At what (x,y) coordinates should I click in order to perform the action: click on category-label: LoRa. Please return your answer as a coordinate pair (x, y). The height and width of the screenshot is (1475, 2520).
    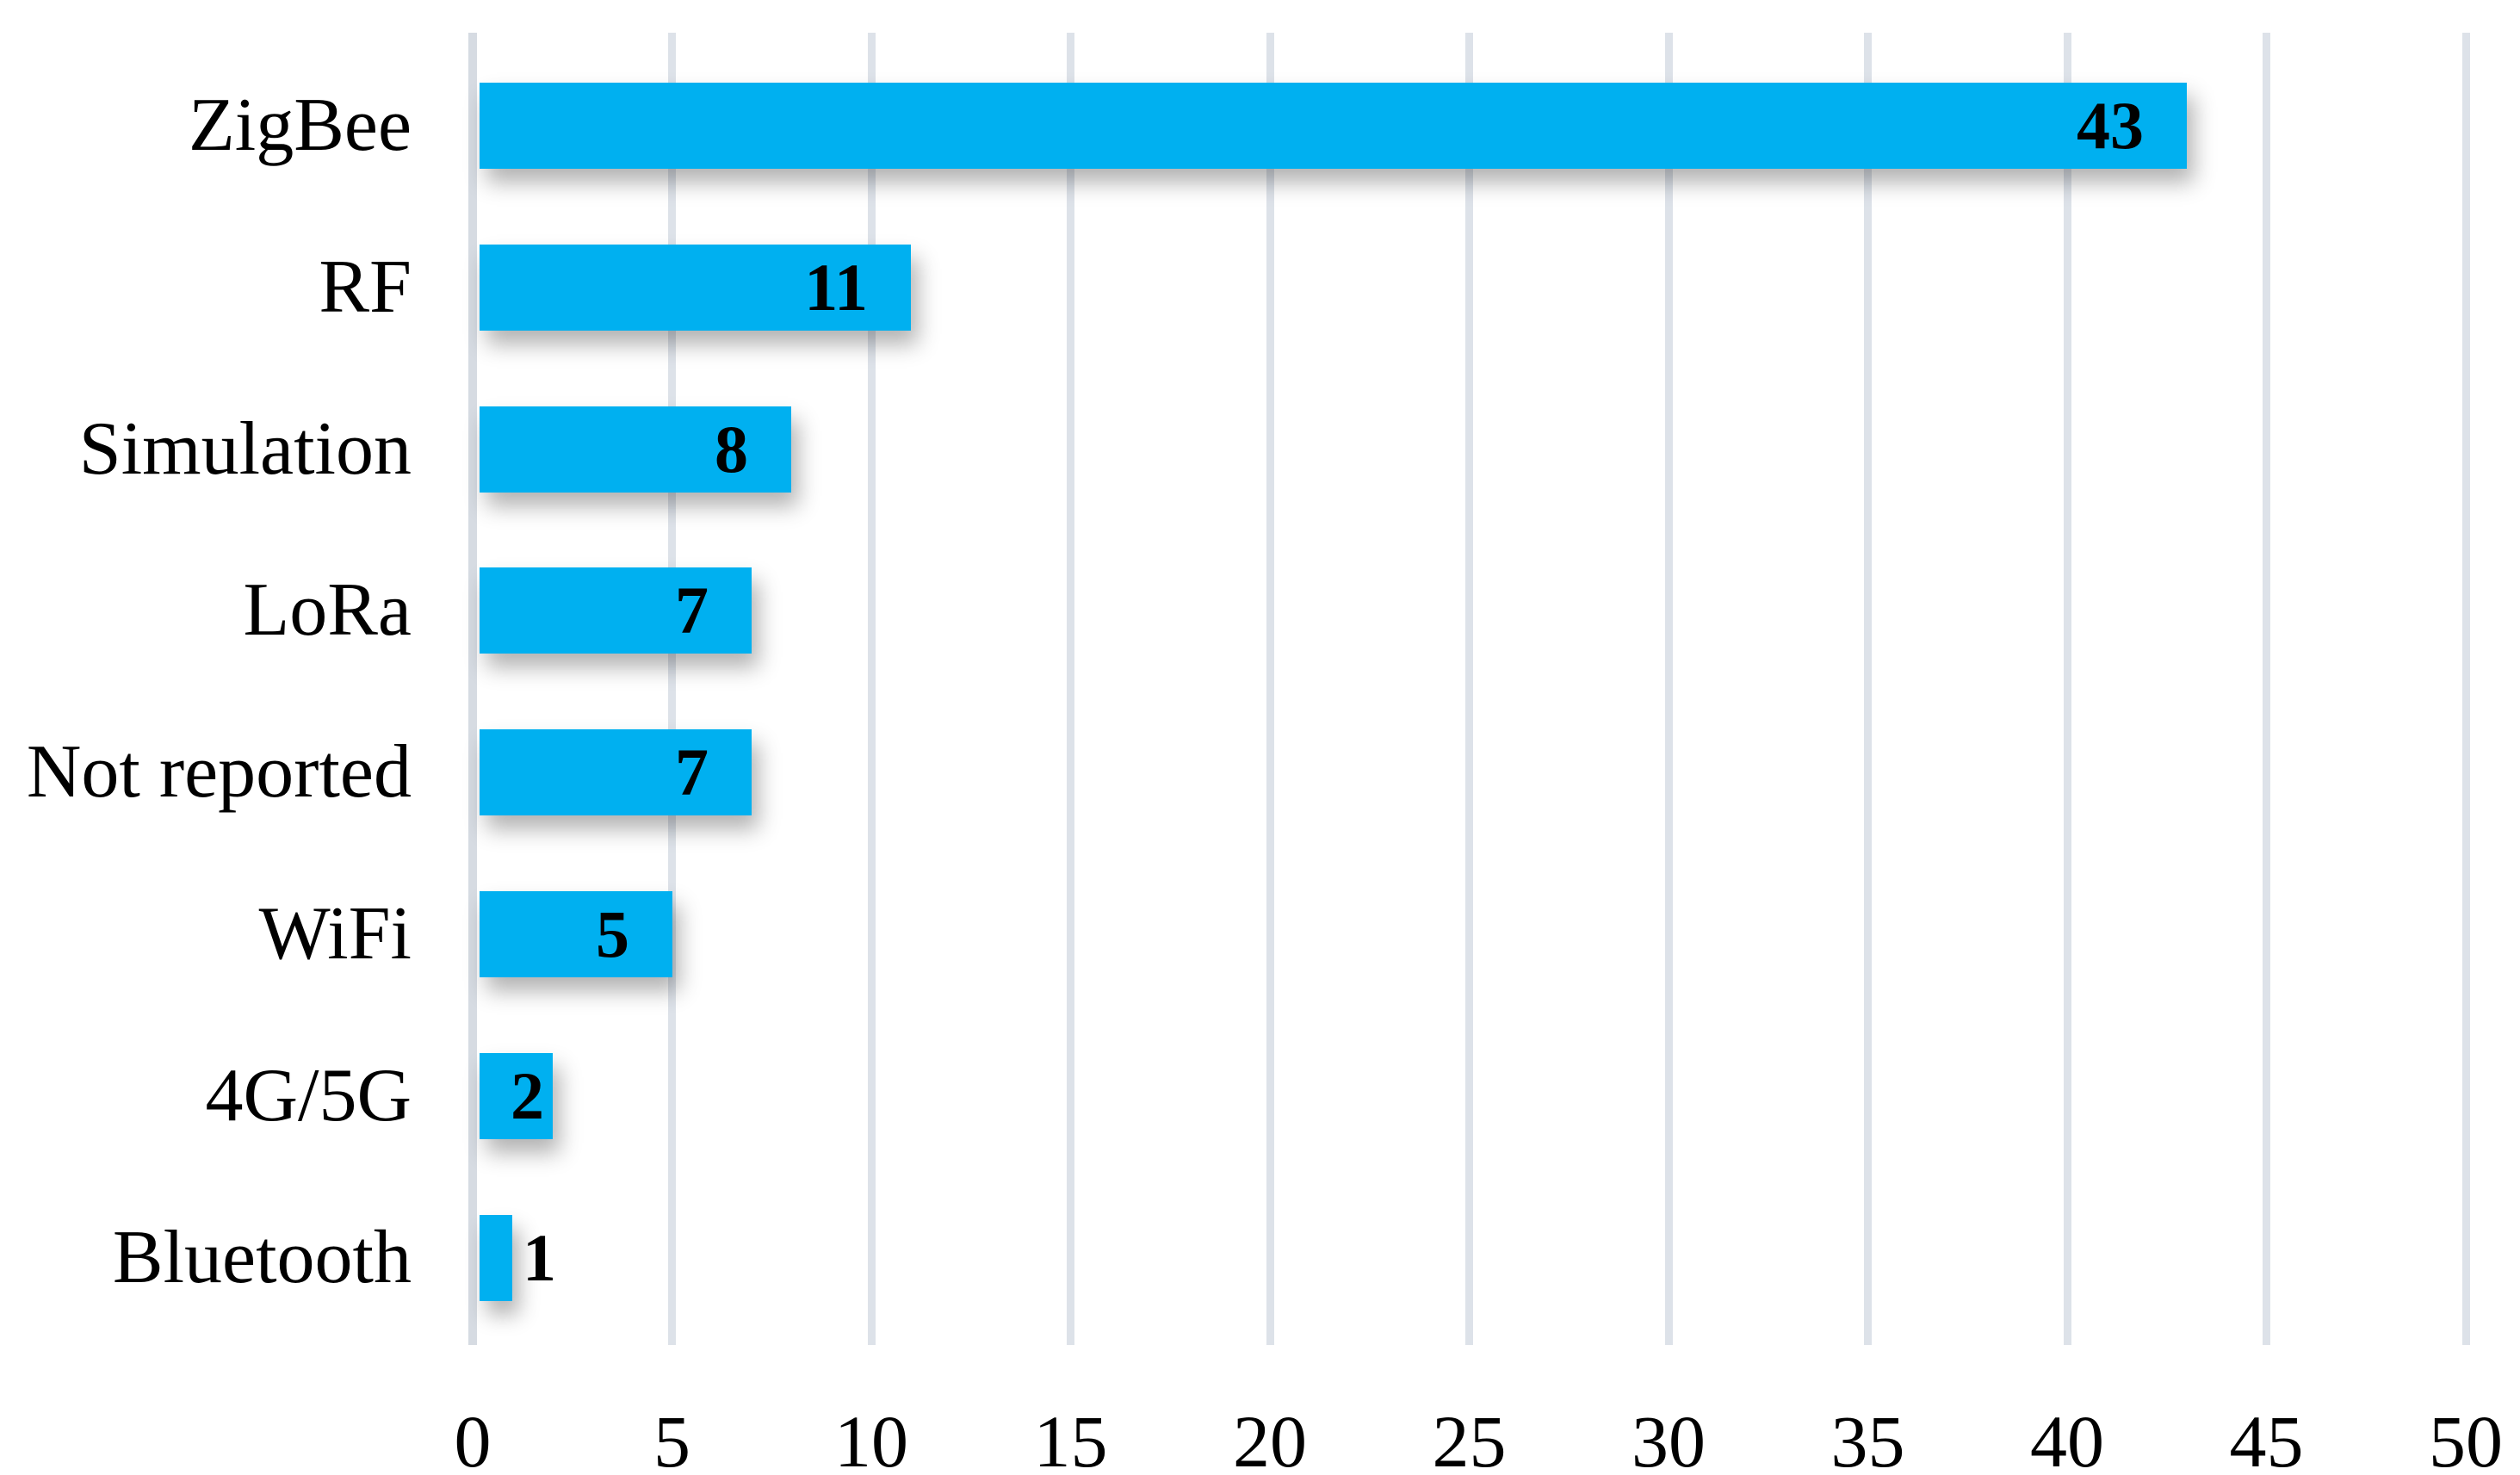
    Looking at the image, I should click on (327, 610).